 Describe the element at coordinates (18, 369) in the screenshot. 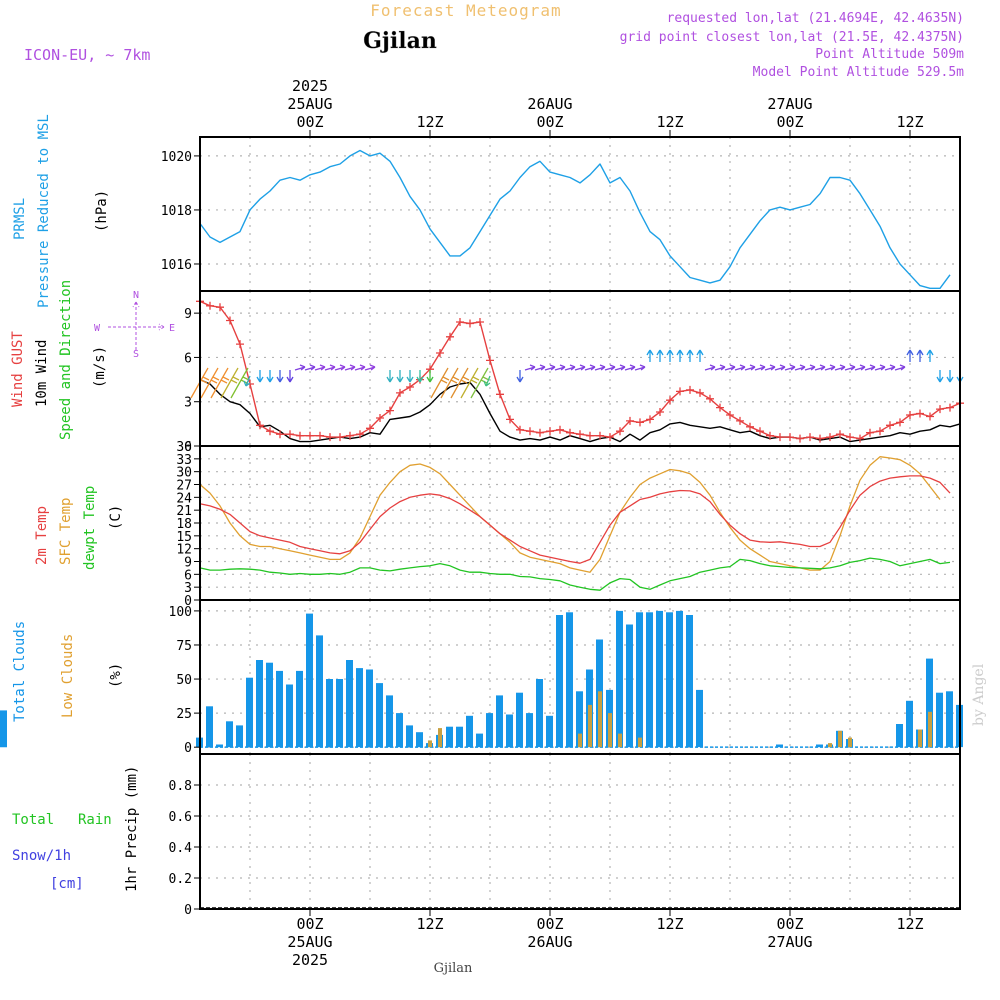

I see `gust-label: Wind GUST` at that location.